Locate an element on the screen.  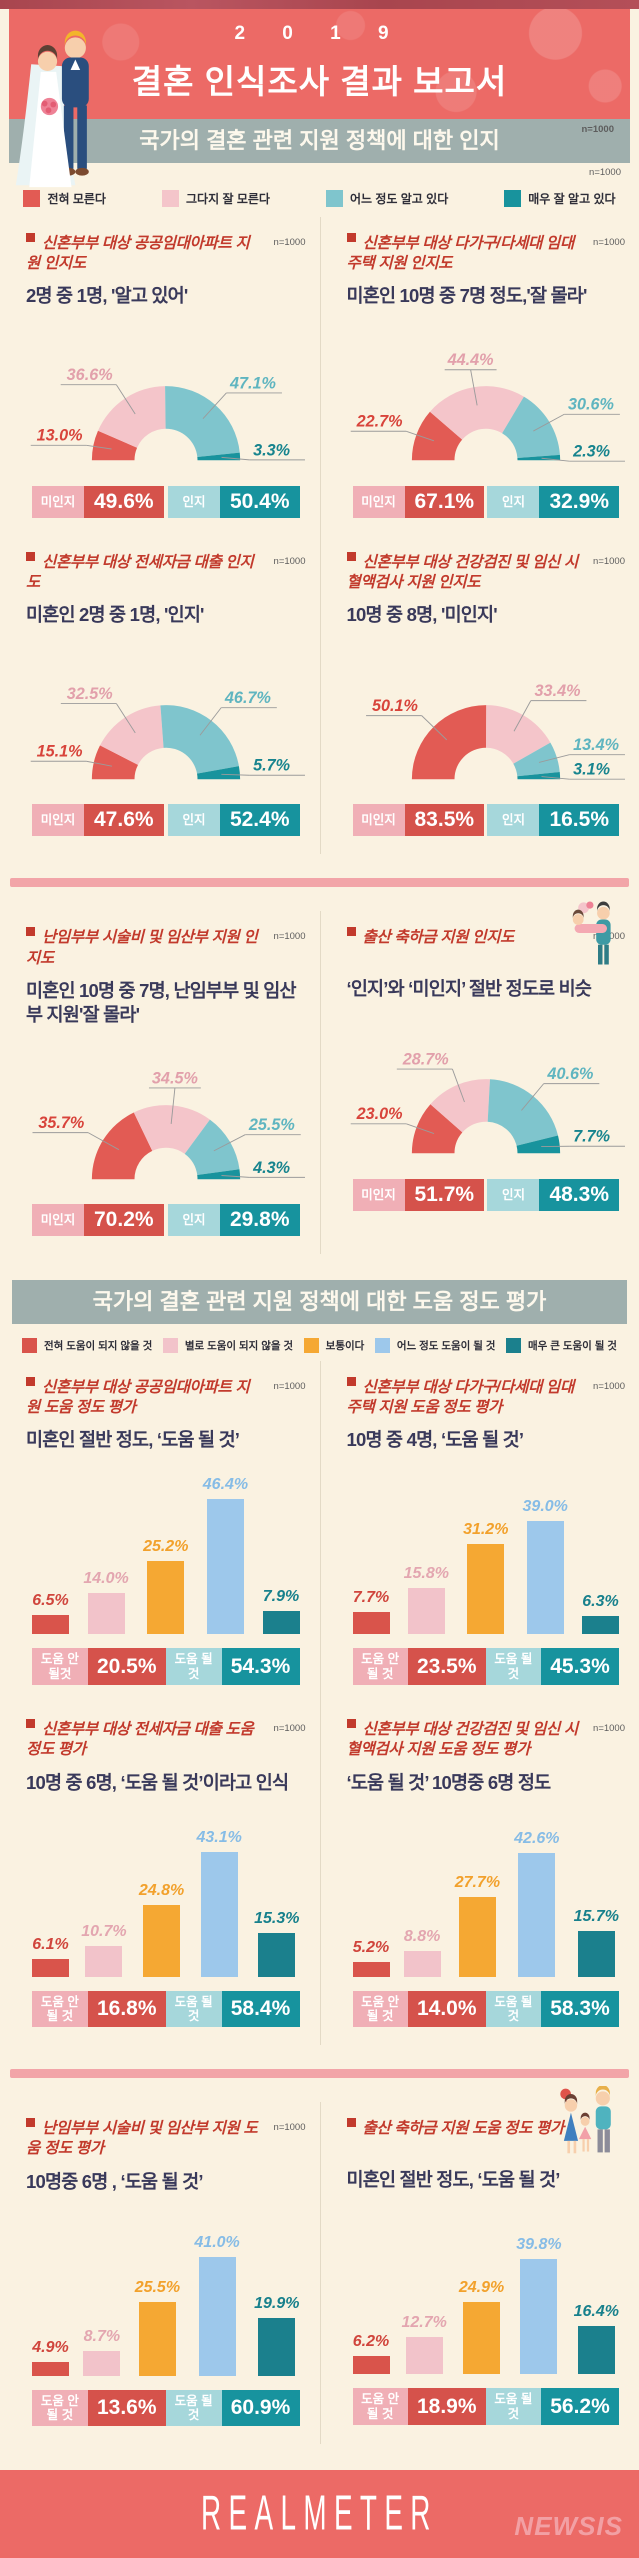
summary-value: 83.5% is located at coordinates (445, 820).